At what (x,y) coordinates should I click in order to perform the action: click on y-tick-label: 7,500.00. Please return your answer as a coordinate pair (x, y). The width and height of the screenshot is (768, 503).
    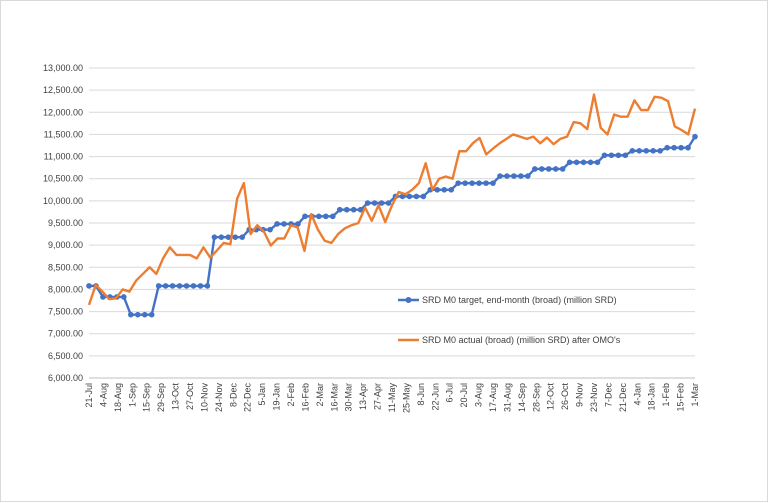
    Looking at the image, I should click on (65, 312).